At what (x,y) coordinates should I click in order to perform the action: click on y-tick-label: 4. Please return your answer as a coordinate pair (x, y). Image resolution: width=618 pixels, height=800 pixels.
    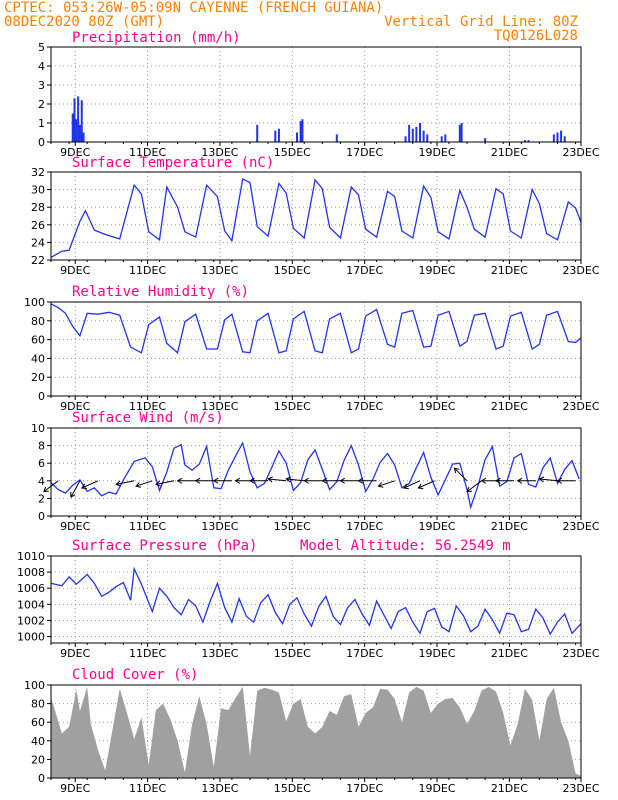
    Looking at the image, I should click on (41, 481).